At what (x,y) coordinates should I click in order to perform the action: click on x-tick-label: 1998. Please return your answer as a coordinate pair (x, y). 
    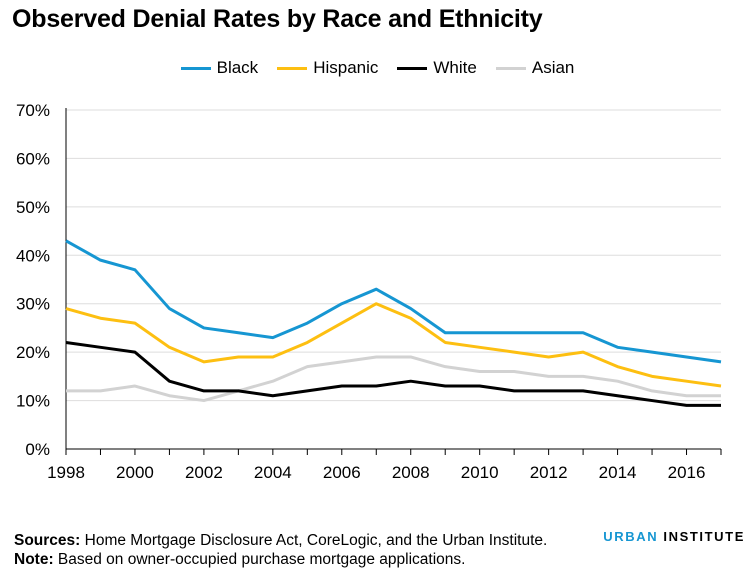
    Looking at the image, I should click on (66, 472).